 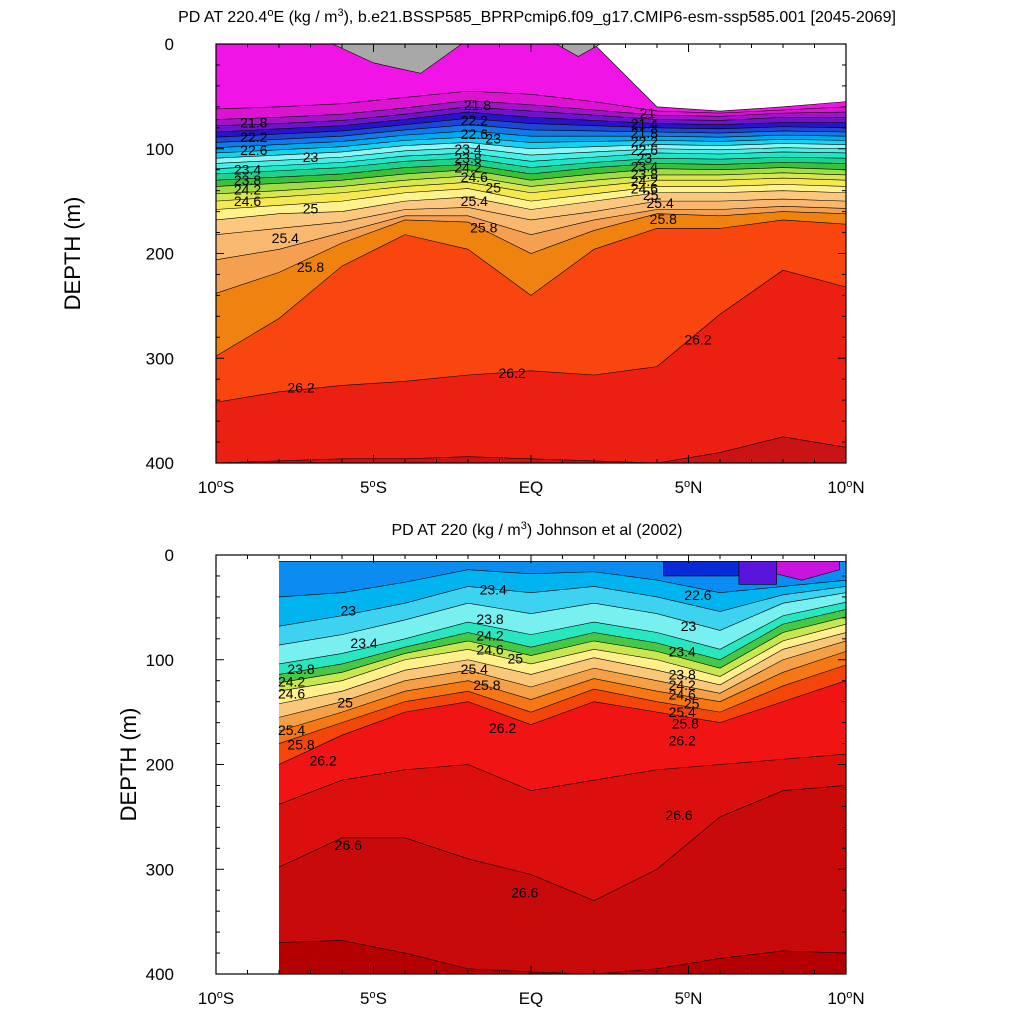 What do you see at coordinates (845, 998) in the screenshot?
I see `x-tick-label: 10oN` at bounding box center [845, 998].